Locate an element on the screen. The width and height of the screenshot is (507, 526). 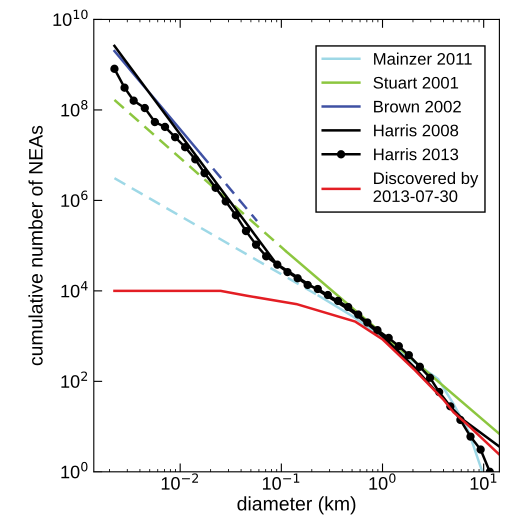
x-tick-label: 10$^{−1}$ is located at coordinates (281, 482).